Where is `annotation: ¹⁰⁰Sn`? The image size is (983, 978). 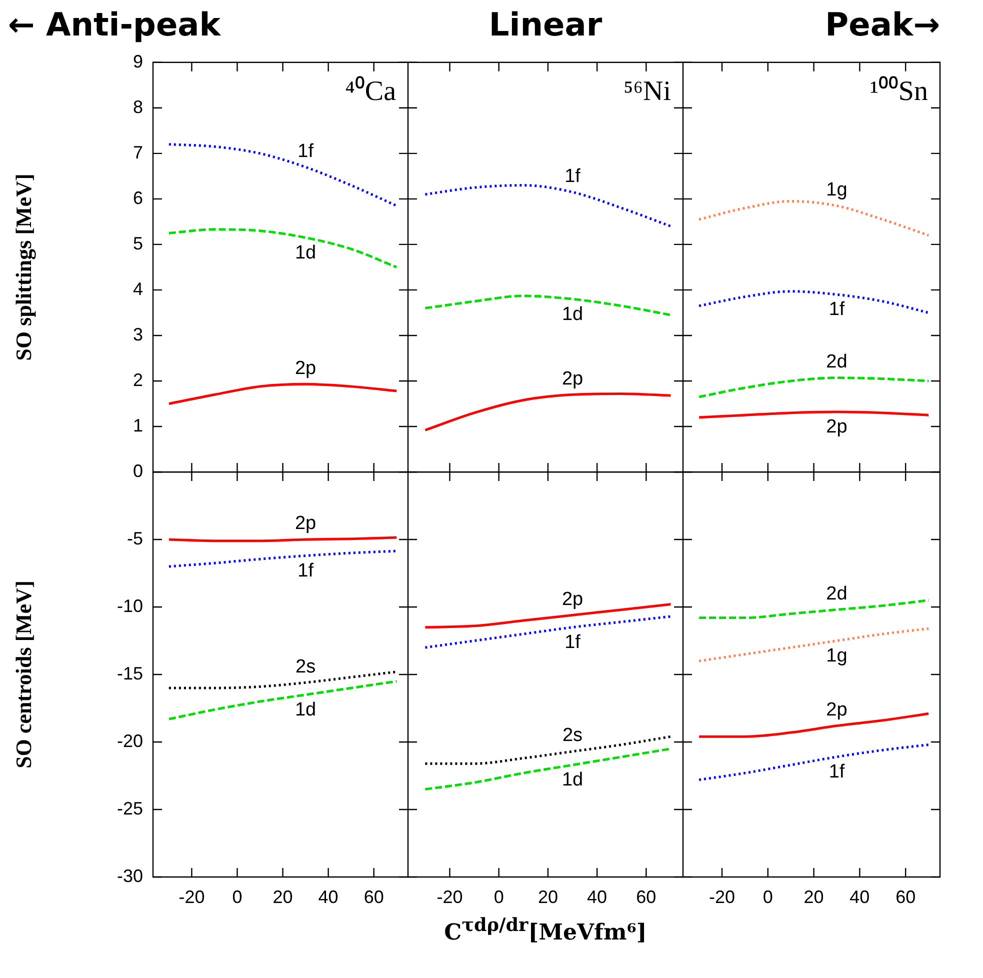 annotation: ¹⁰⁰Sn is located at coordinates (899, 91).